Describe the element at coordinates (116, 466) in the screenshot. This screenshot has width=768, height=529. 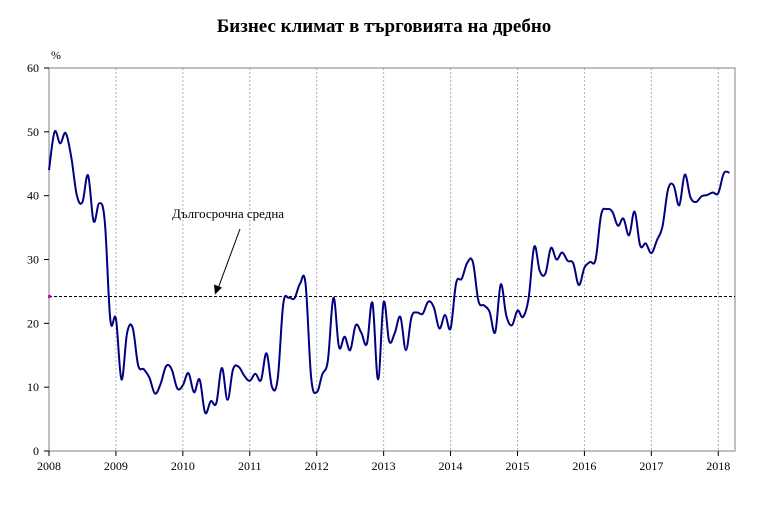
I see `x-tick-label: 2009` at that location.